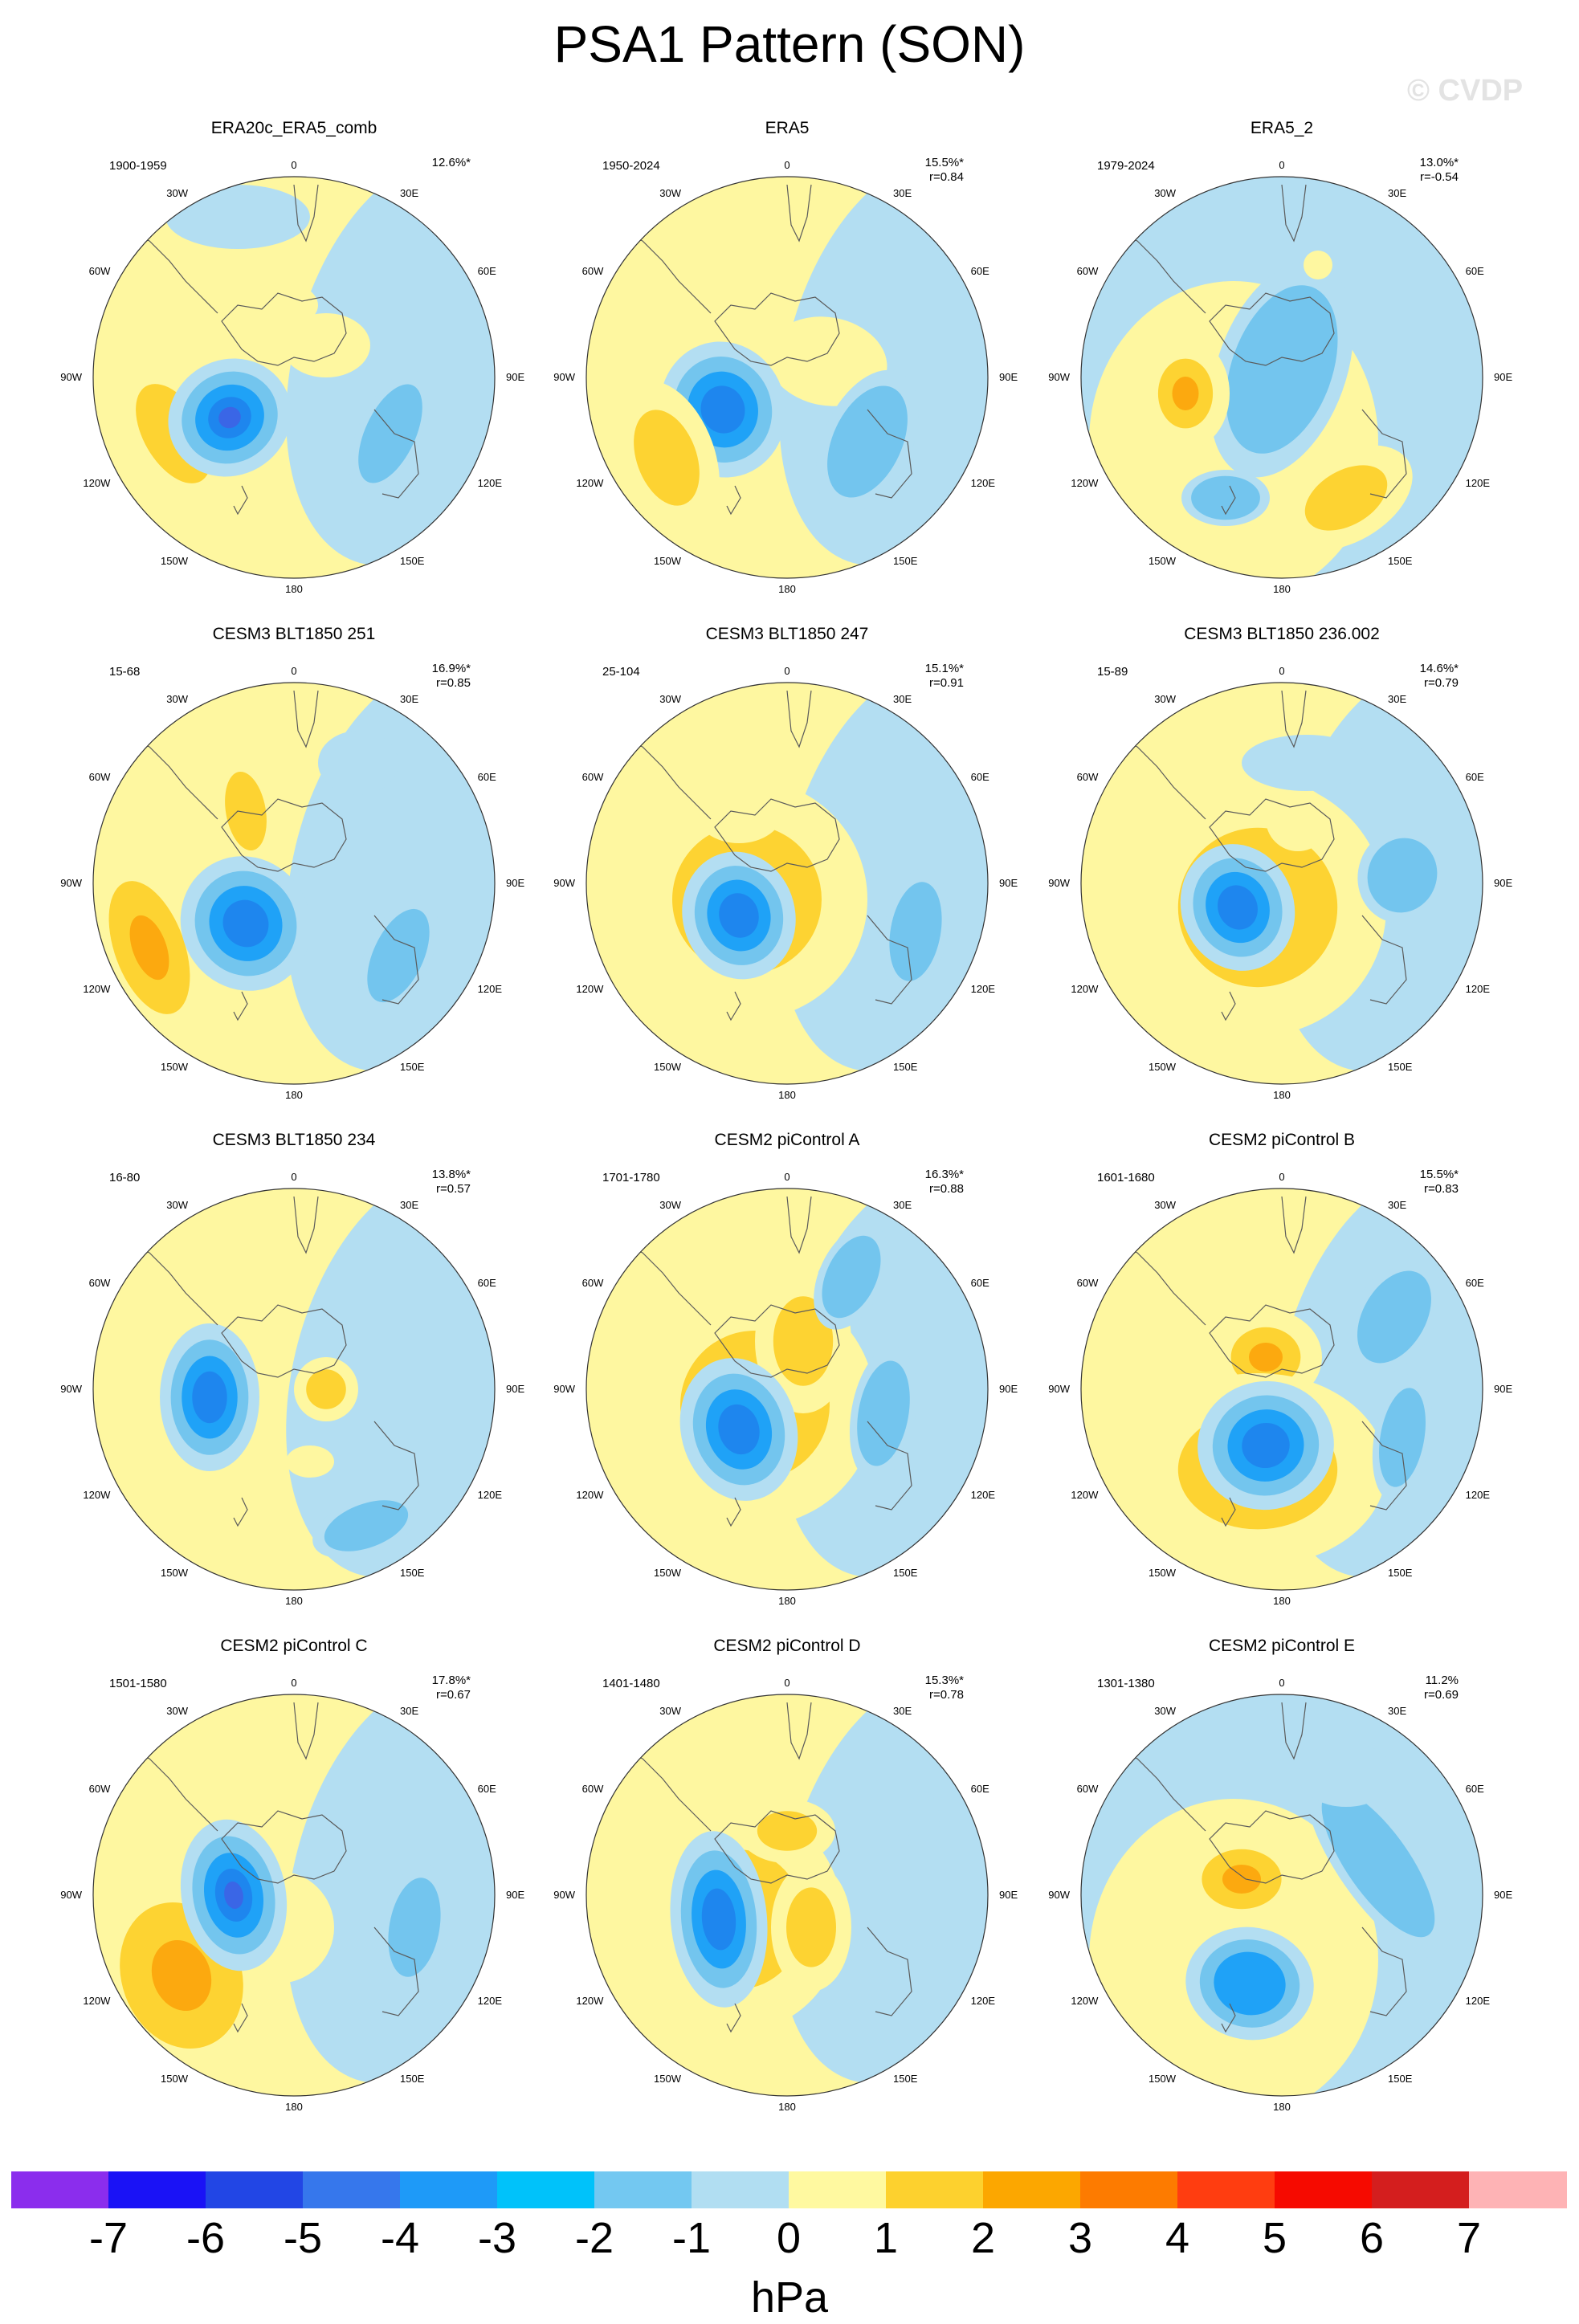 The height and width of the screenshot is (2324, 1579). Describe the element at coordinates (1442, 1680) in the screenshot. I see `panel-variance: 11.2%` at that location.